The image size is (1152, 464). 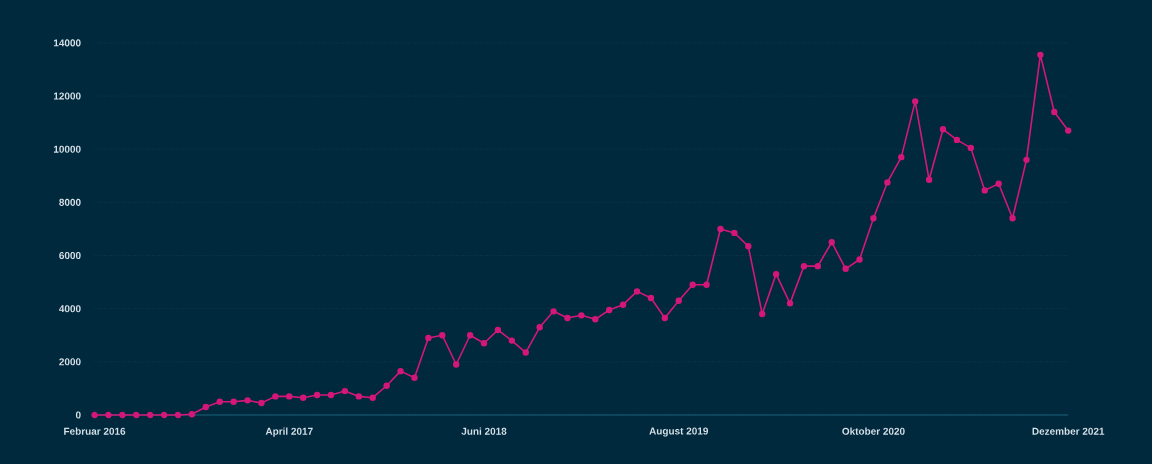 What do you see at coordinates (67, 96) in the screenshot?
I see `y-tick-label: 12000` at bounding box center [67, 96].